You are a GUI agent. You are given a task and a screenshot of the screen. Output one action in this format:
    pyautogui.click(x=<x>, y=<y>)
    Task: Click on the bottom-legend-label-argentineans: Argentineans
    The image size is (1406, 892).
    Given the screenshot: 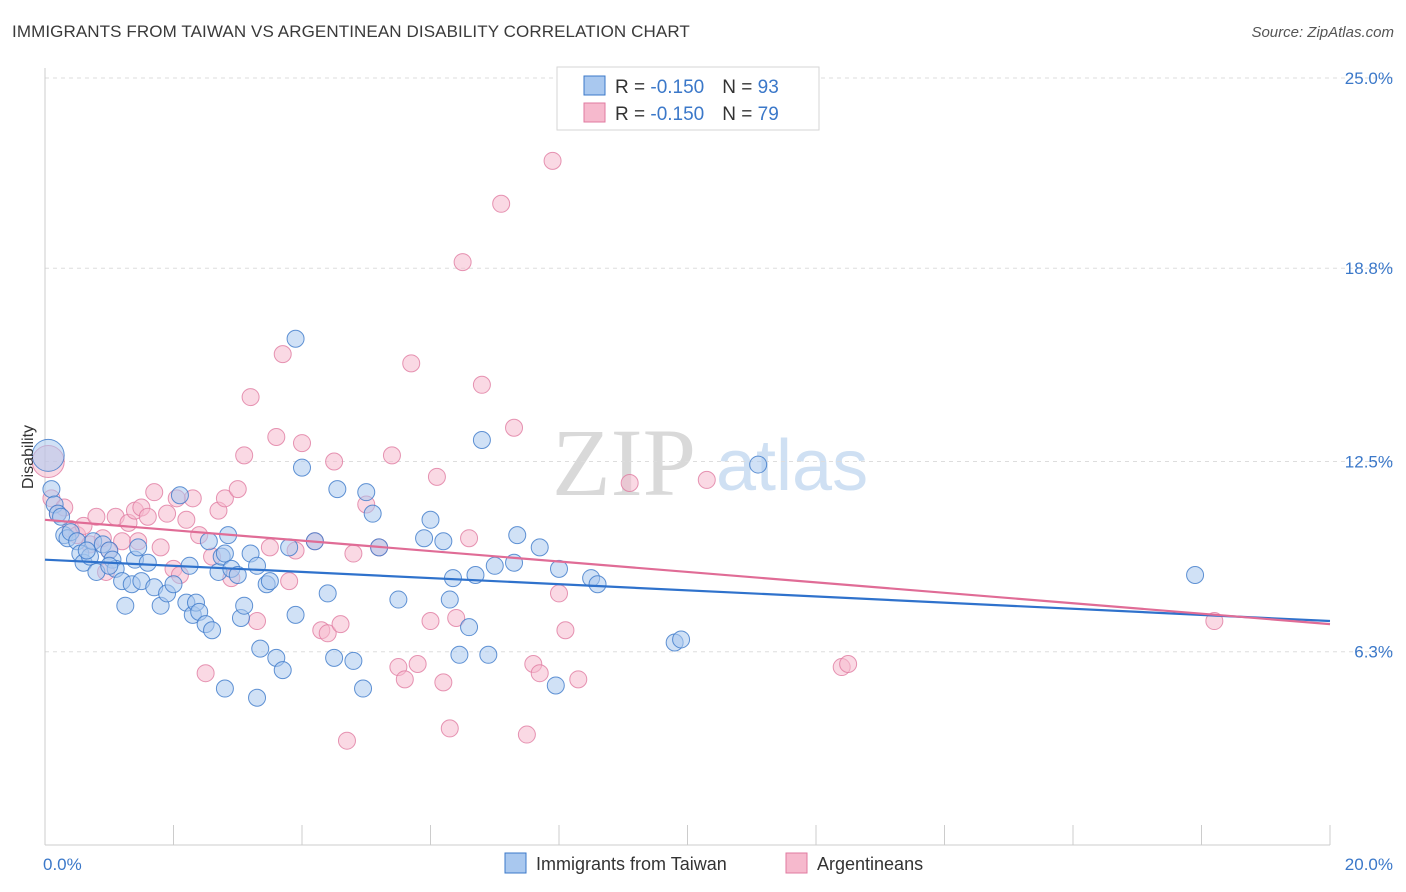 What is the action you would take?
    pyautogui.click(x=870, y=864)
    